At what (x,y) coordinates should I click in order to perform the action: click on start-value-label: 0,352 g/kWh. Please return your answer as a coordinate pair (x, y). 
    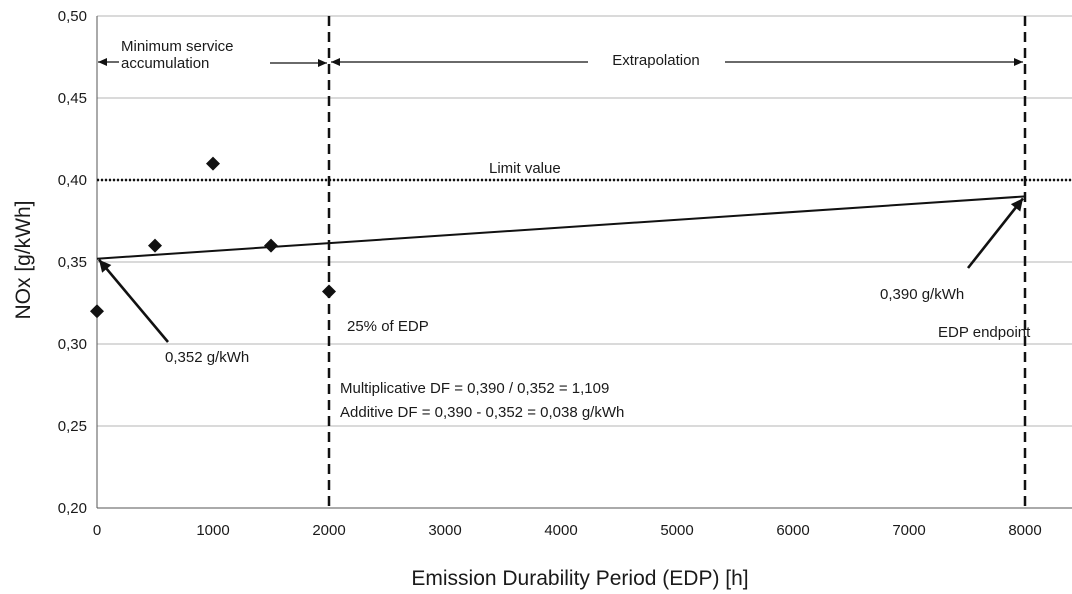
    Looking at the image, I should click on (207, 357).